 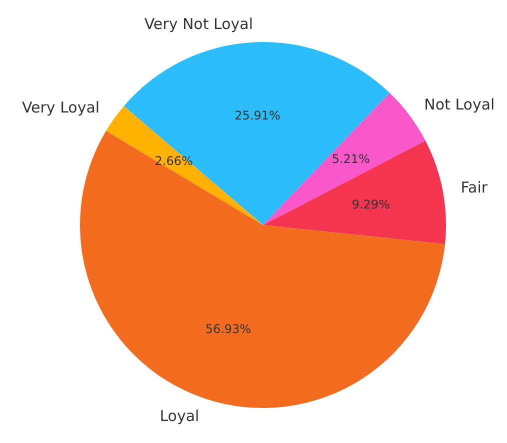 I want to click on slice-label: Not Loyal, so click(x=459, y=104).